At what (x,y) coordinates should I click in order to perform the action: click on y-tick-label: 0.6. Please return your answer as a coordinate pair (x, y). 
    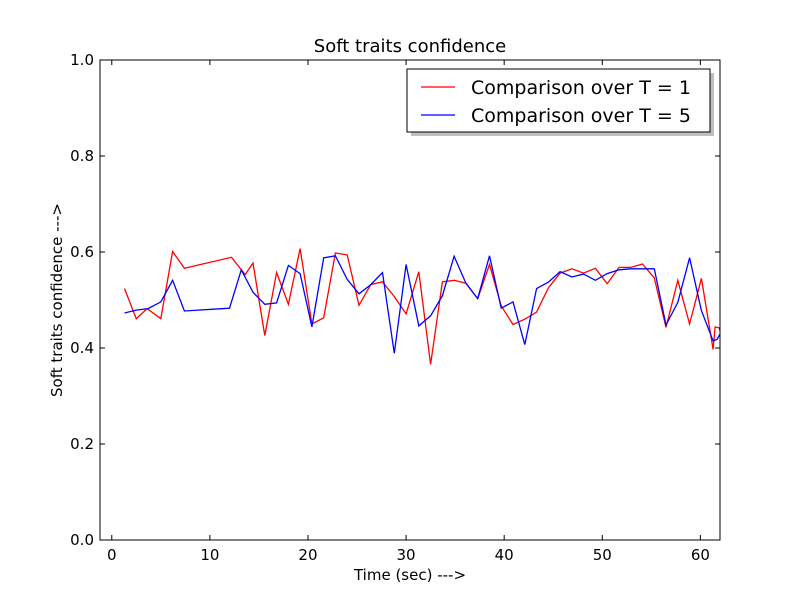
    Looking at the image, I should click on (82, 252).